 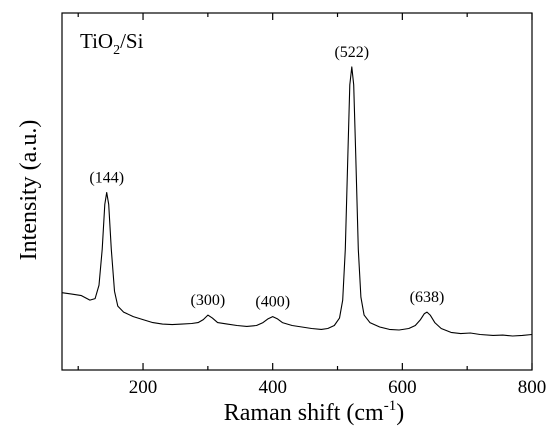 What do you see at coordinates (143, 387) in the screenshot?
I see `x-tick-label-200: 200` at bounding box center [143, 387].